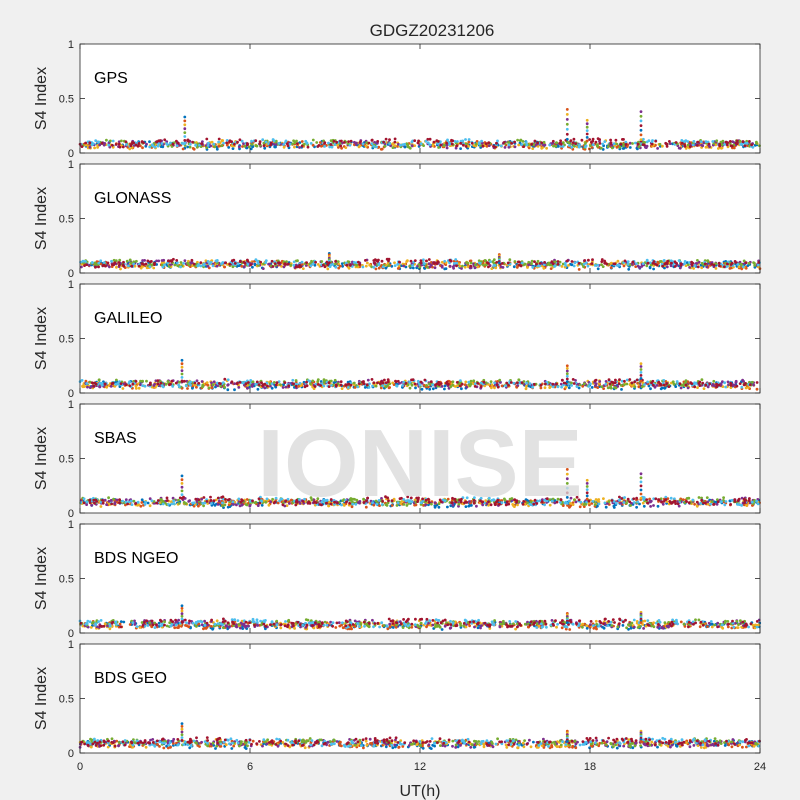  Describe the element at coordinates (420, 218) in the screenshot. I see `plot-area` at that location.